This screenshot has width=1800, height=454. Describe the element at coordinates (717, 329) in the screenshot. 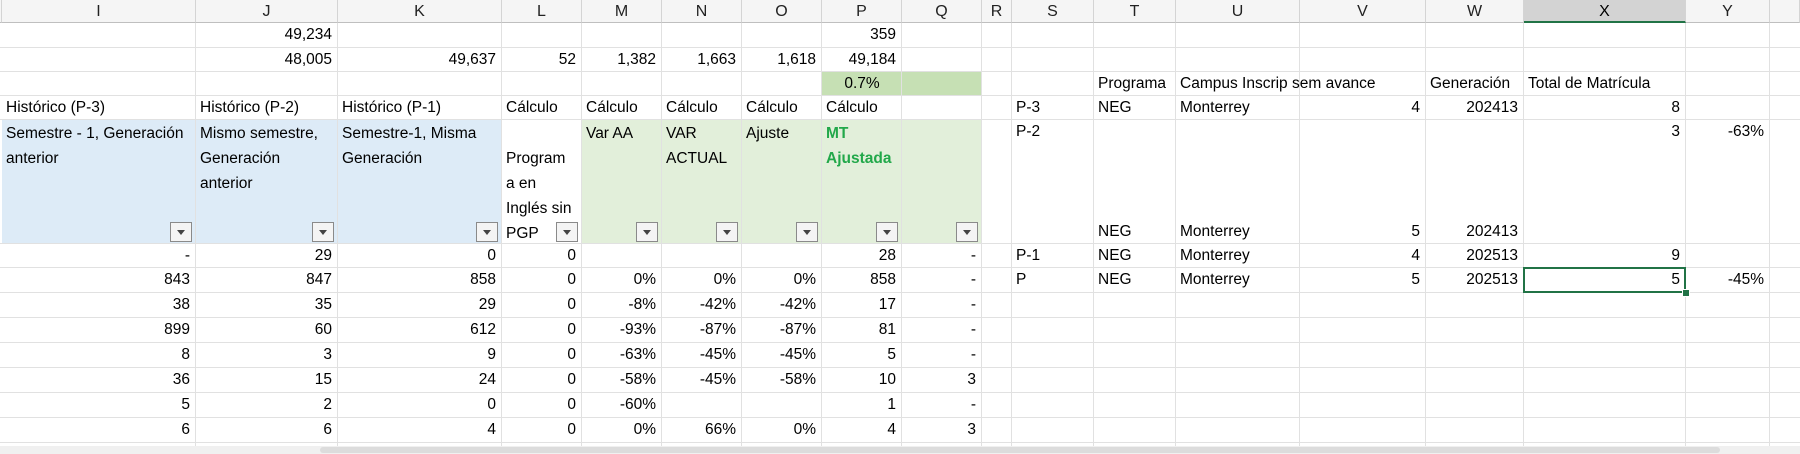

I see `data-cell-n: -87%` at that location.